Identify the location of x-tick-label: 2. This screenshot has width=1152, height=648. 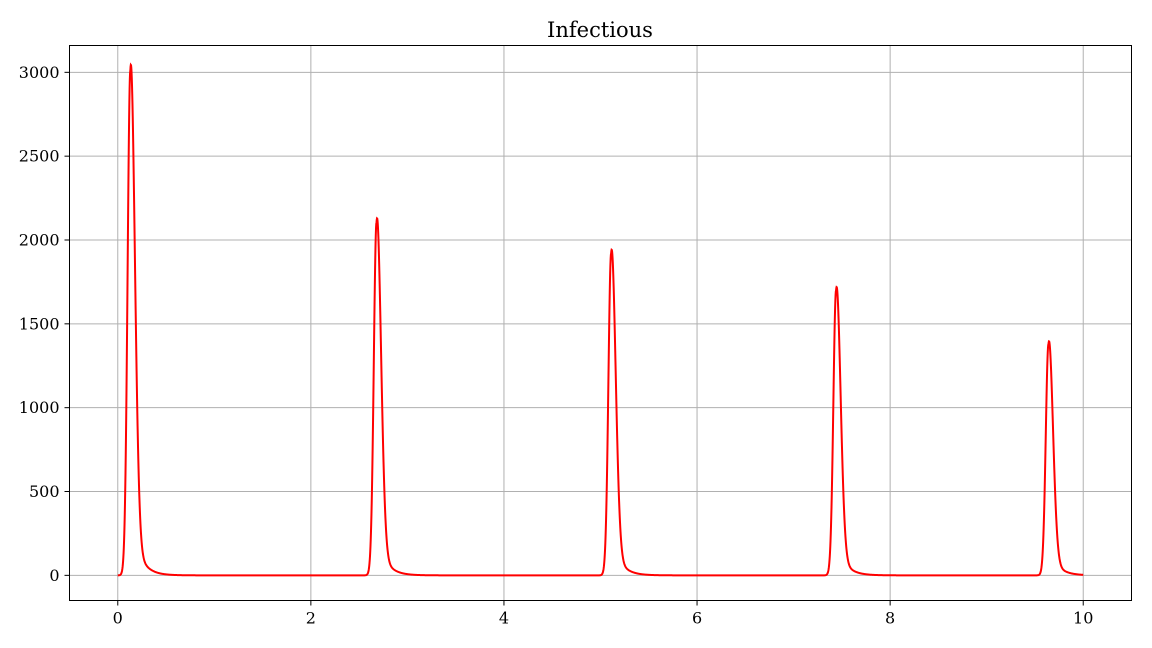
(311, 618).